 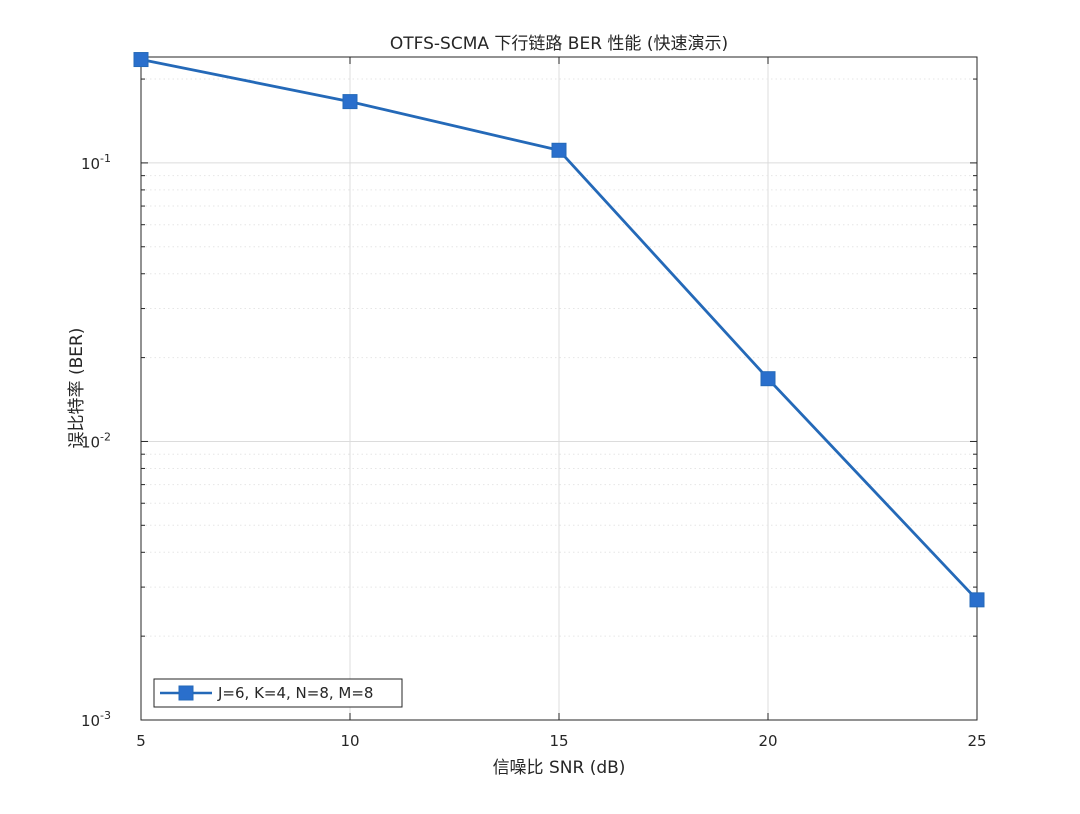 I want to click on y-tick-label: 10⁻¹, so click(x=96, y=162).